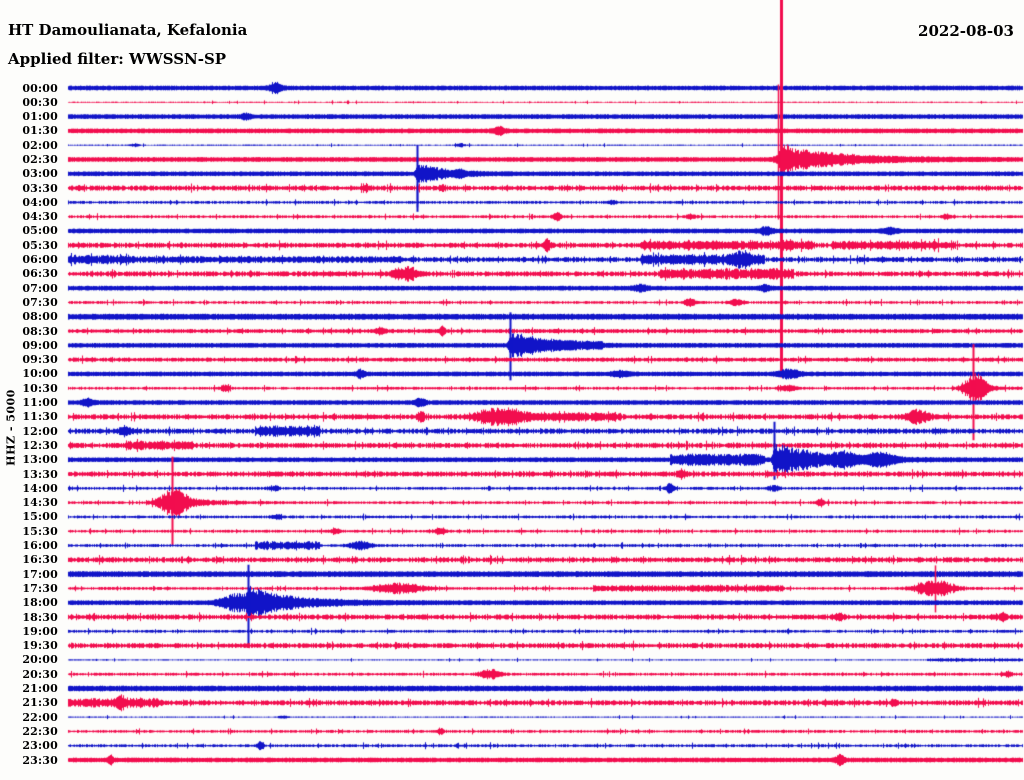 Image resolution: width=1024 pixels, height=780 pixels. What do you see at coordinates (40, 689) in the screenshot?
I see `time-label: 21:00` at bounding box center [40, 689].